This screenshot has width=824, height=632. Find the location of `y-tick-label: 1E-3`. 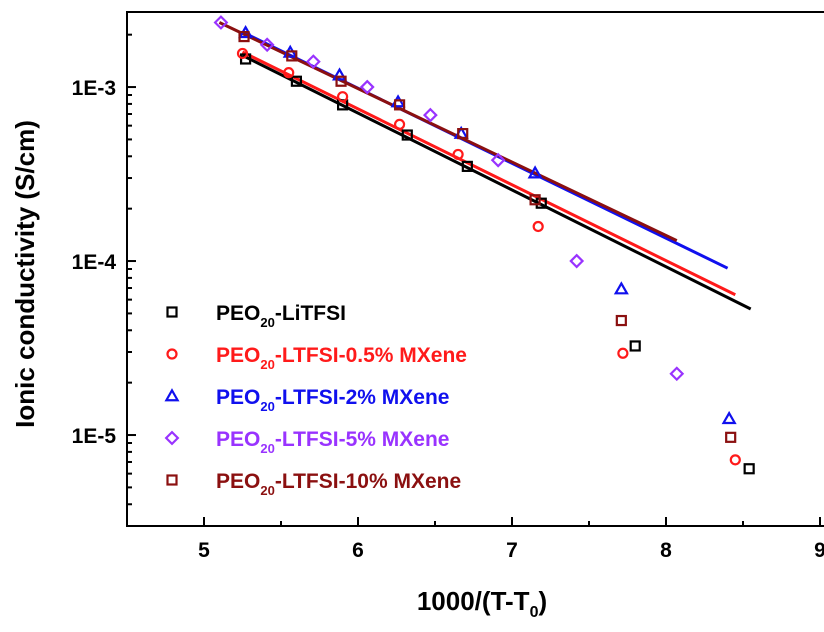

y-tick-label: 1E-3 is located at coordinates (94, 88).